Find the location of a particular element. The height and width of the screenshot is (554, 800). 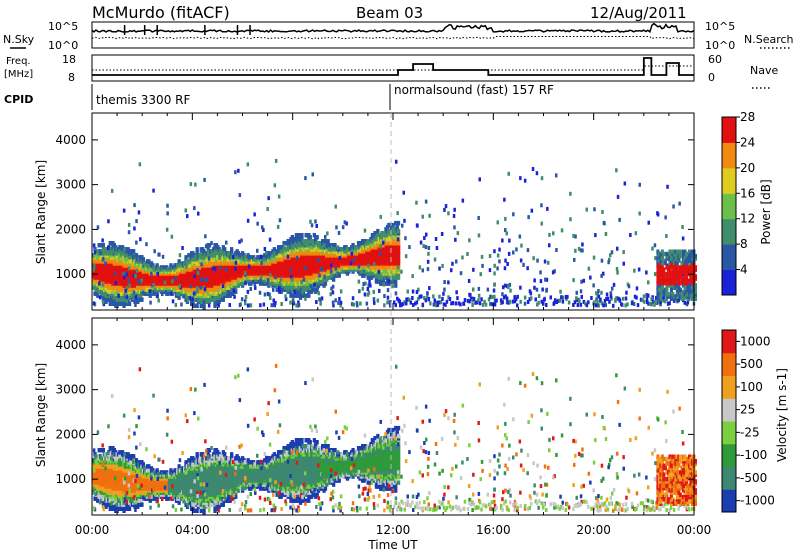

n-sky-label: N.Sky is located at coordinates (19, 39).